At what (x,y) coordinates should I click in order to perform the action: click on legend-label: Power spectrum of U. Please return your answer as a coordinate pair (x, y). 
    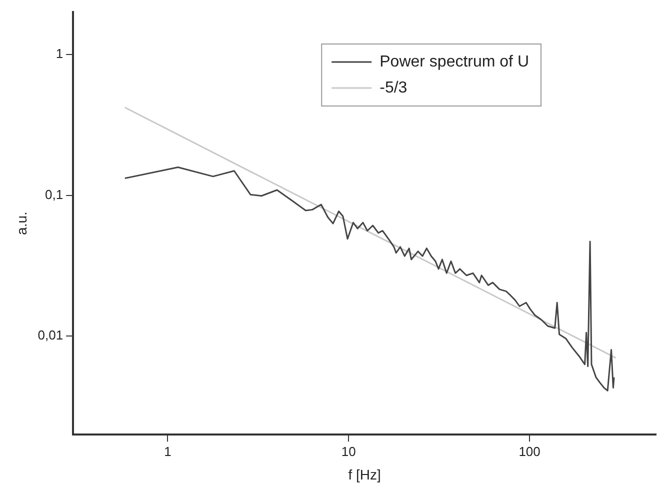
    Looking at the image, I should click on (455, 61).